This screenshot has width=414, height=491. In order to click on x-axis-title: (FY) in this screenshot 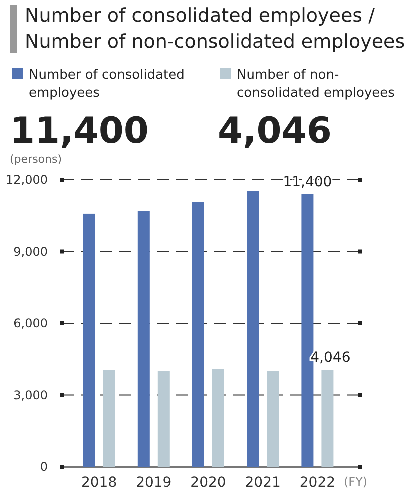, I will do `click(356, 482)`.